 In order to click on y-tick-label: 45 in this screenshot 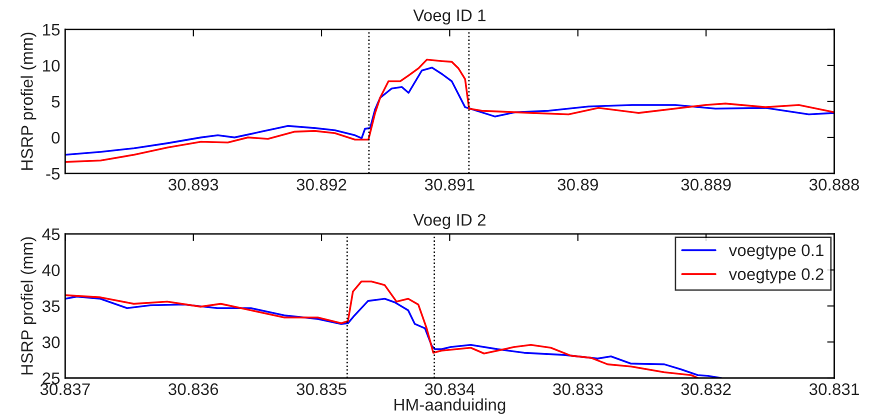, I will do `click(51, 234)`.